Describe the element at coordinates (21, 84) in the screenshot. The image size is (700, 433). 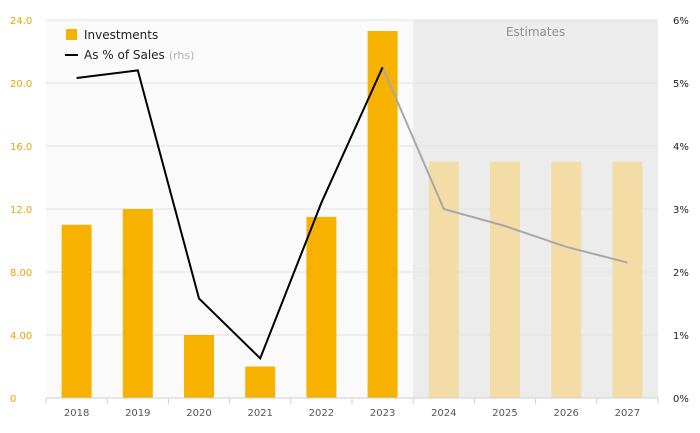
I see `left-tick-label: 20.0` at that location.